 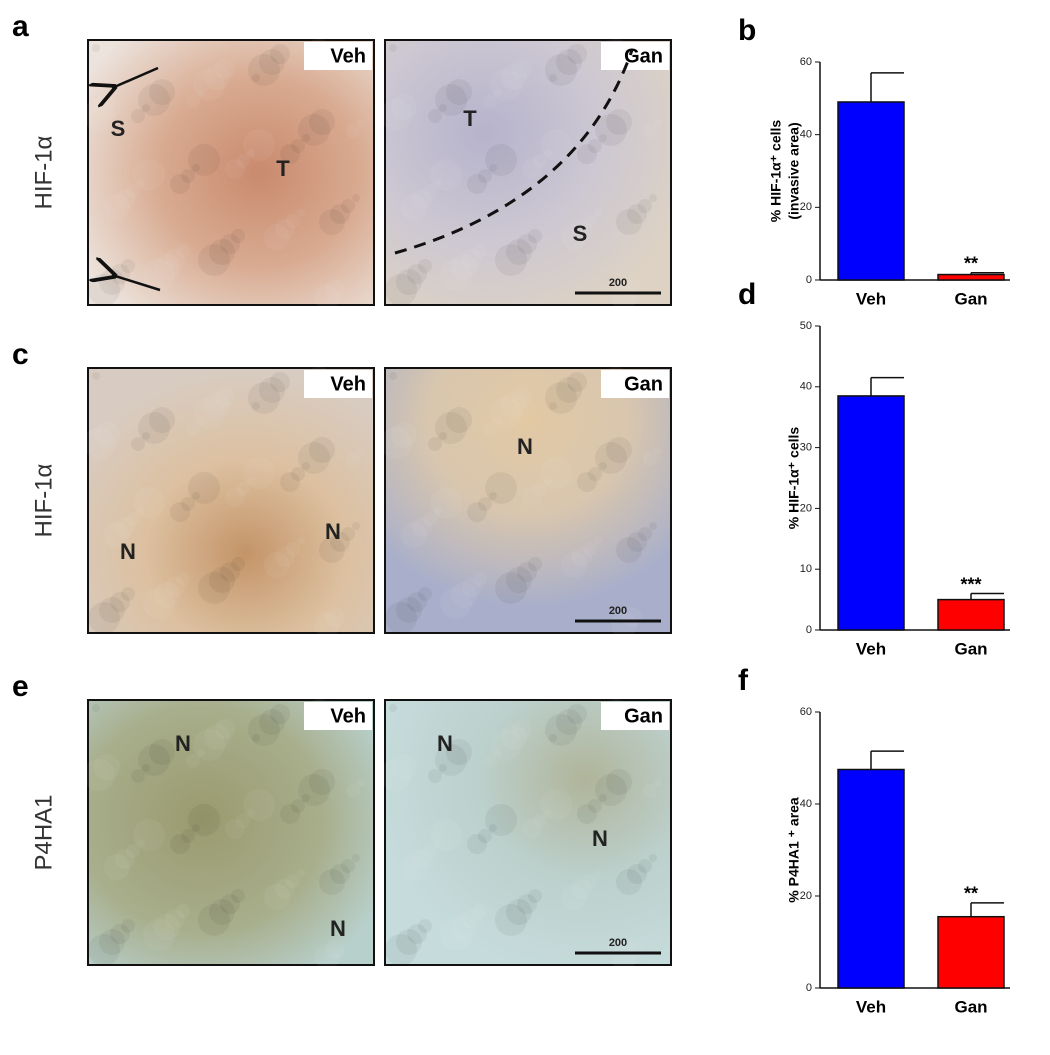 What do you see at coordinates (747, 294) in the screenshot?
I see `panel-label: d` at bounding box center [747, 294].